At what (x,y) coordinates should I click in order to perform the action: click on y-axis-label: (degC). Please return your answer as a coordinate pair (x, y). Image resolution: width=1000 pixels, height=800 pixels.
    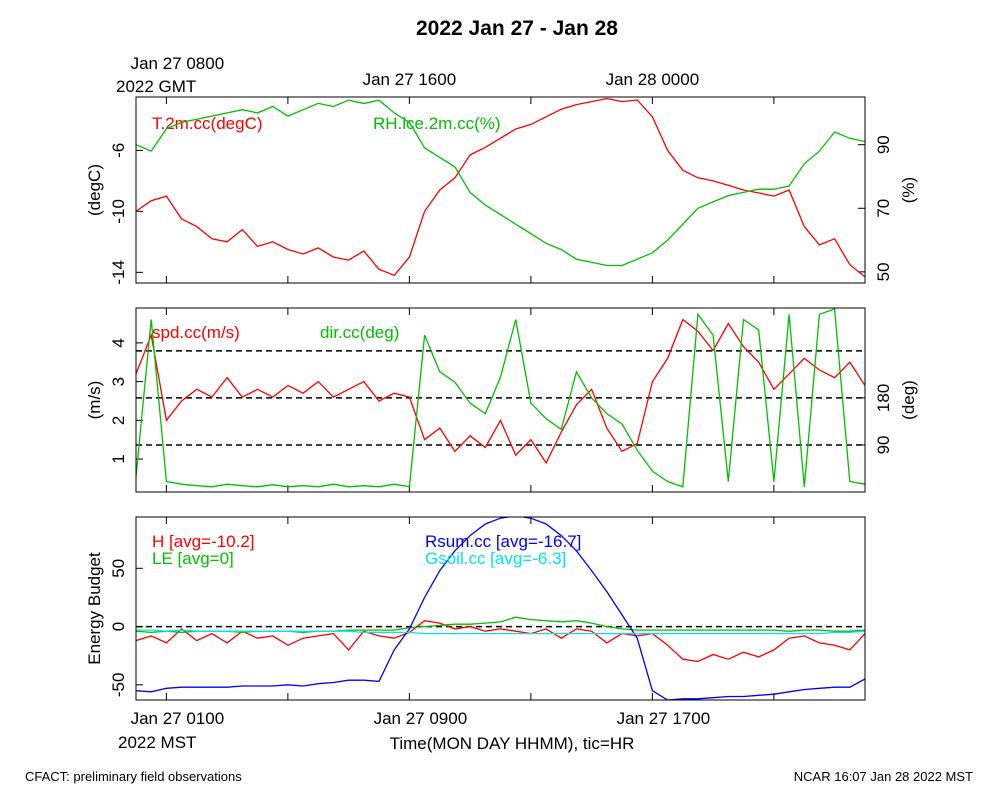
    Looking at the image, I should click on (94, 190).